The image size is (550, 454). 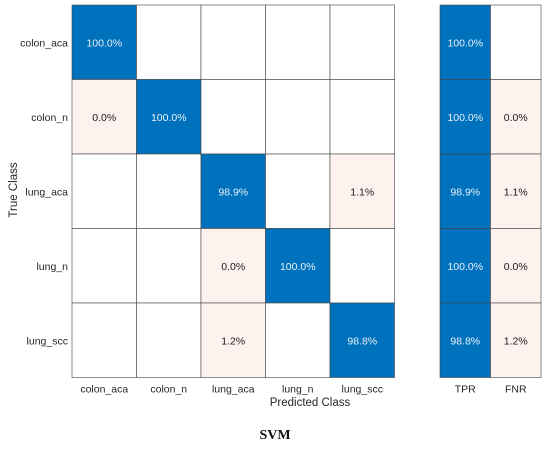 What do you see at coordinates (298, 390) in the screenshot?
I see `x-tick-label: lung_n` at bounding box center [298, 390].